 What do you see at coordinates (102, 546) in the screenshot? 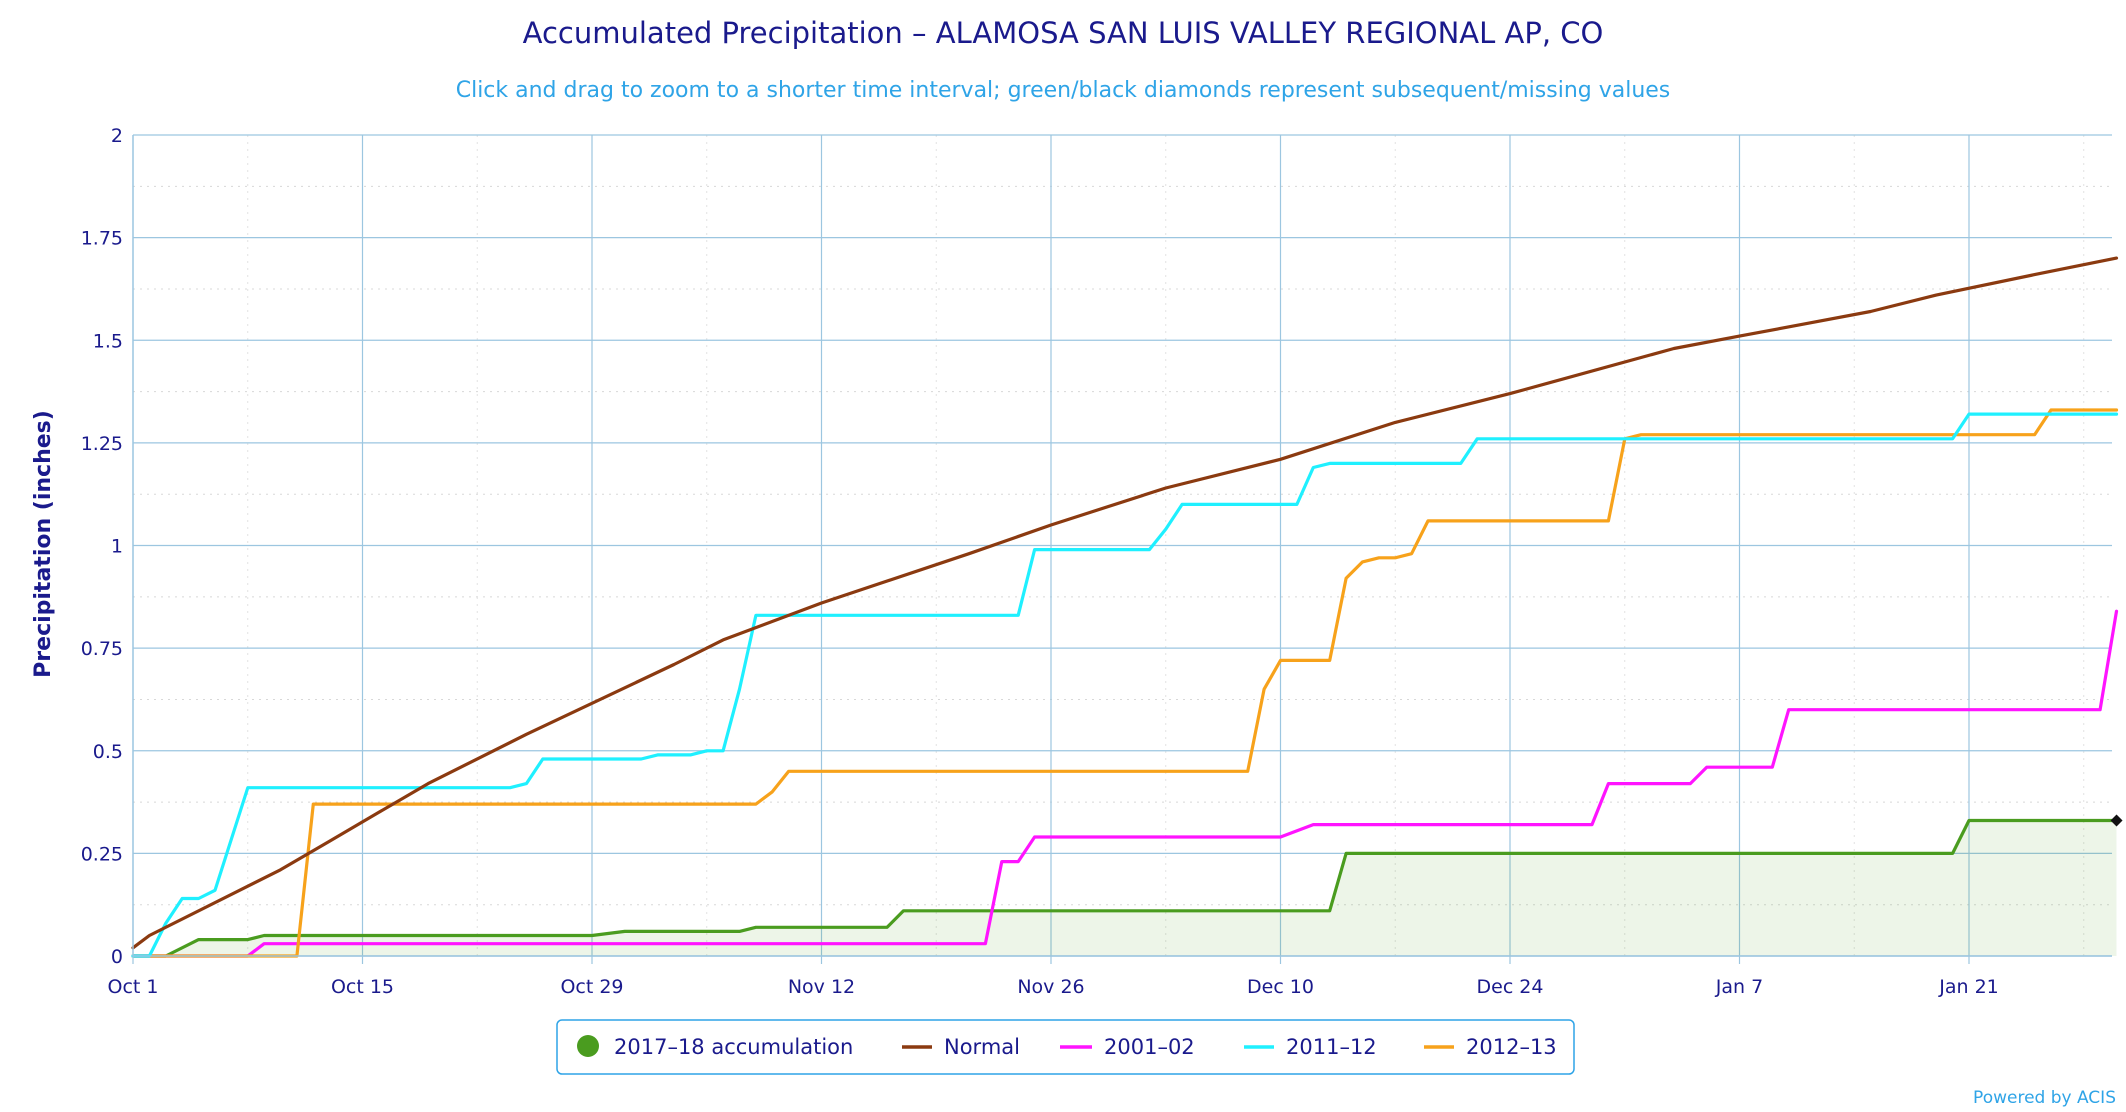
I see `y-axis-ticks: 0 0.25 0.5 0.75 1 1.25 1.5 1.75 2` at bounding box center [102, 546].